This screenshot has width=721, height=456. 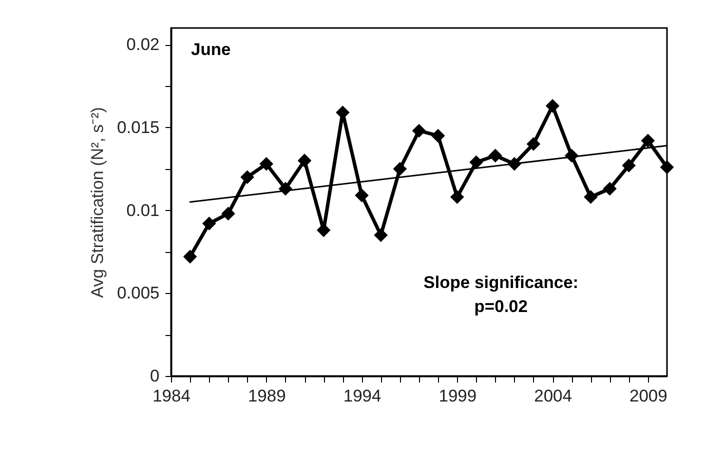 What do you see at coordinates (211, 49) in the screenshot?
I see `annotation: June` at bounding box center [211, 49].